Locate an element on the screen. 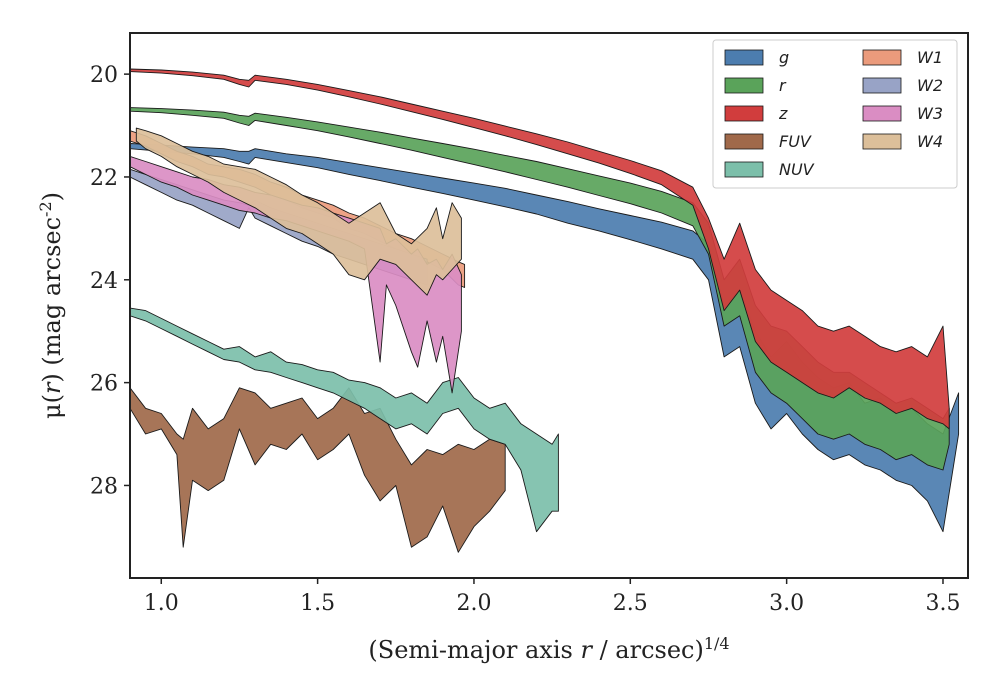 The width and height of the screenshot is (1000, 700). legend-swatch-g is located at coordinates (744, 57).